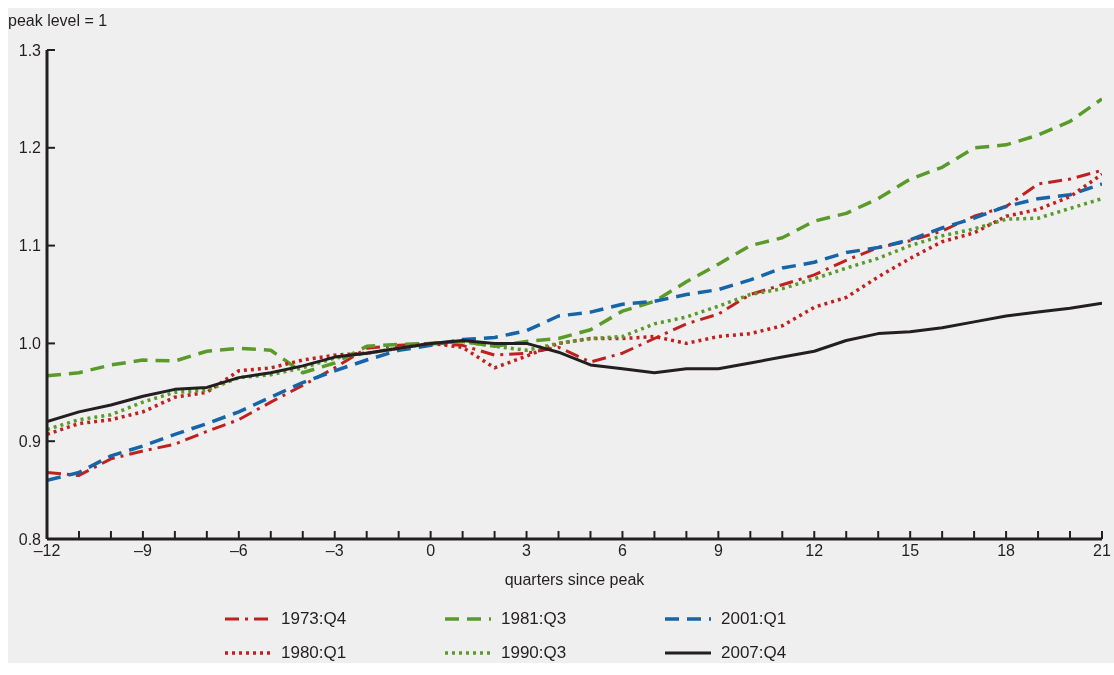  What do you see at coordinates (58, 21) in the screenshot?
I see `y-axis-title: peak level = 1` at bounding box center [58, 21].